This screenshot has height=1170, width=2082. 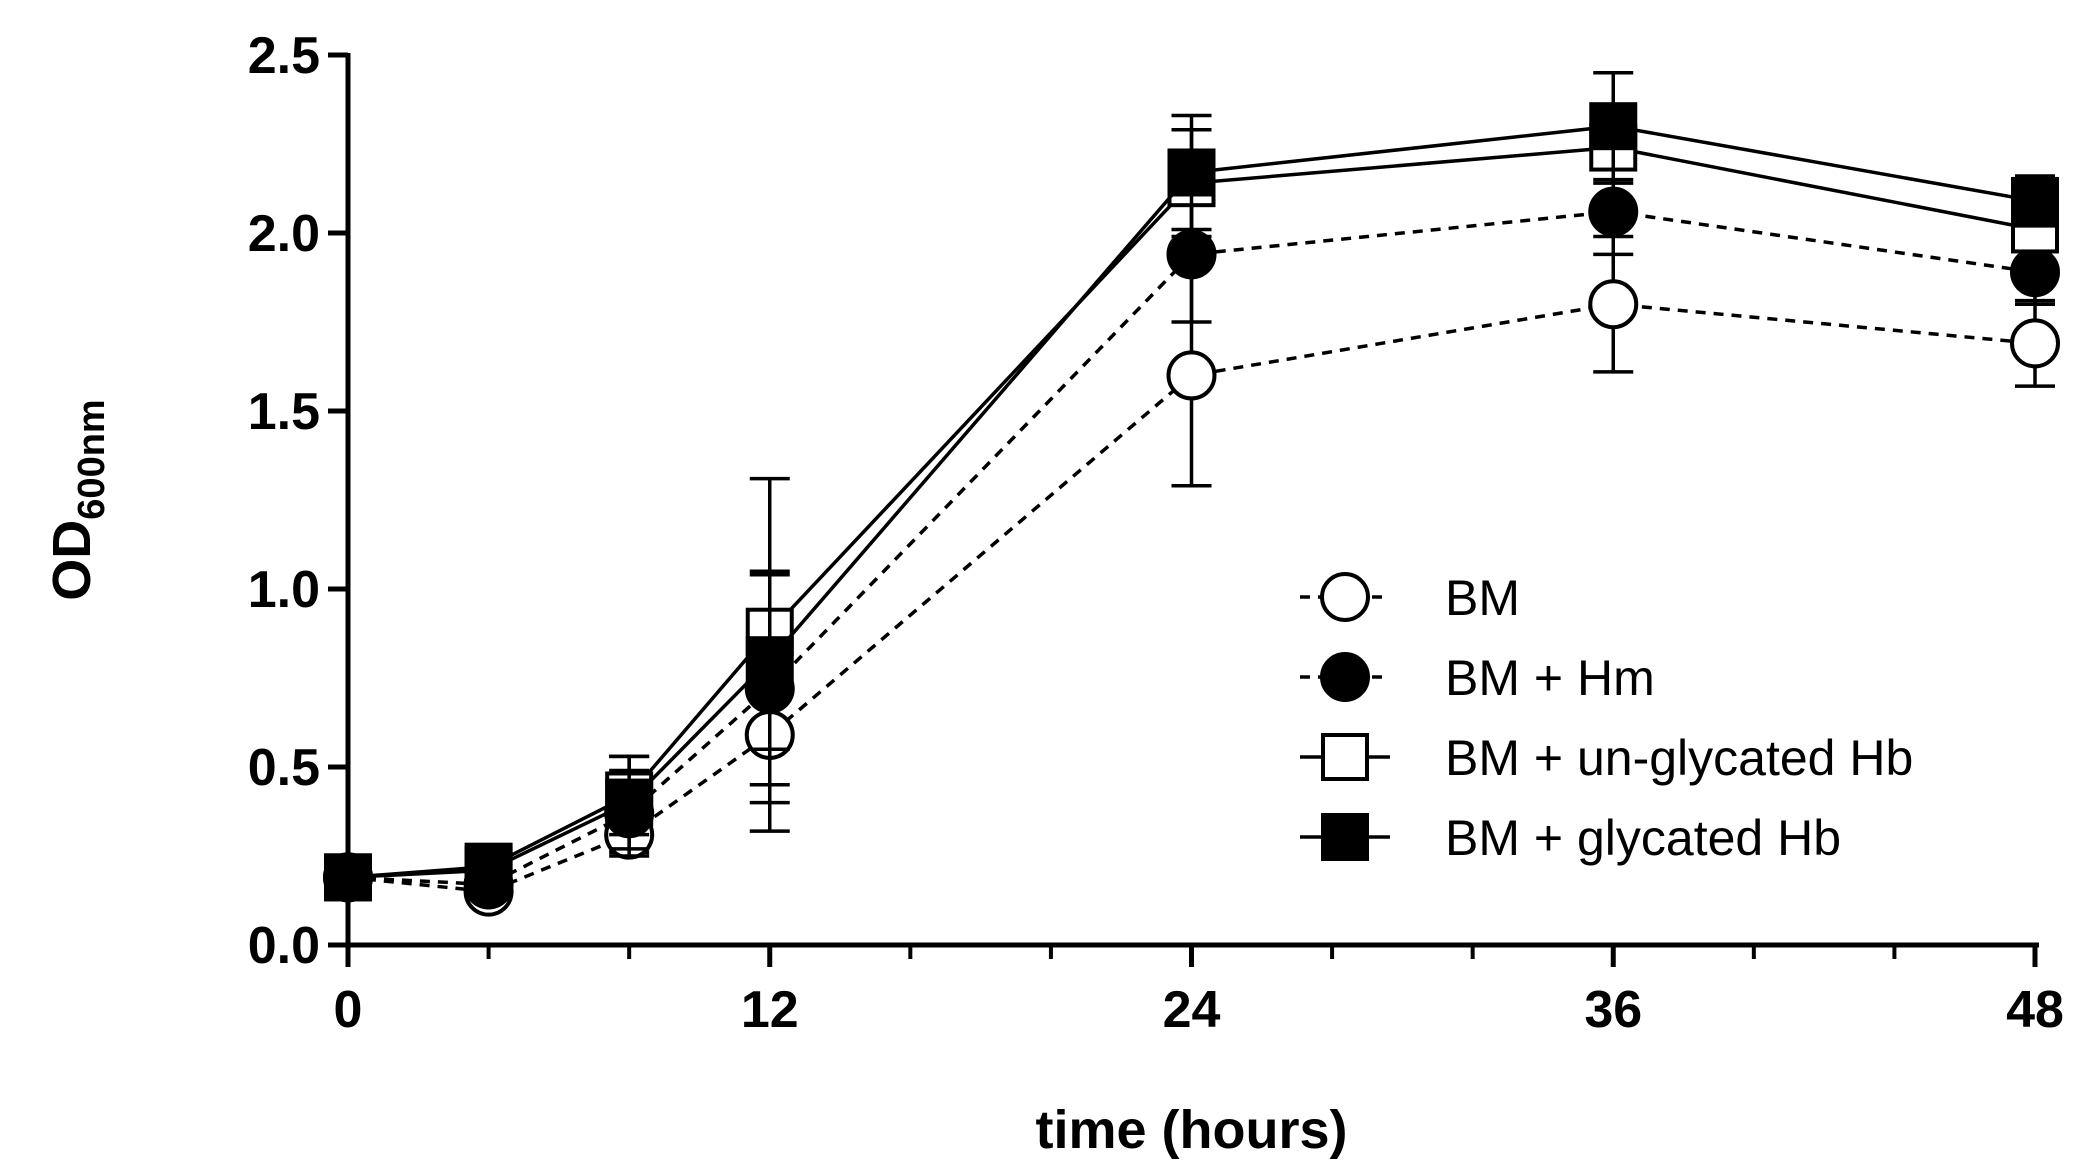 What do you see at coordinates (1550, 678) in the screenshot?
I see `legend-label: BM + Hm` at bounding box center [1550, 678].